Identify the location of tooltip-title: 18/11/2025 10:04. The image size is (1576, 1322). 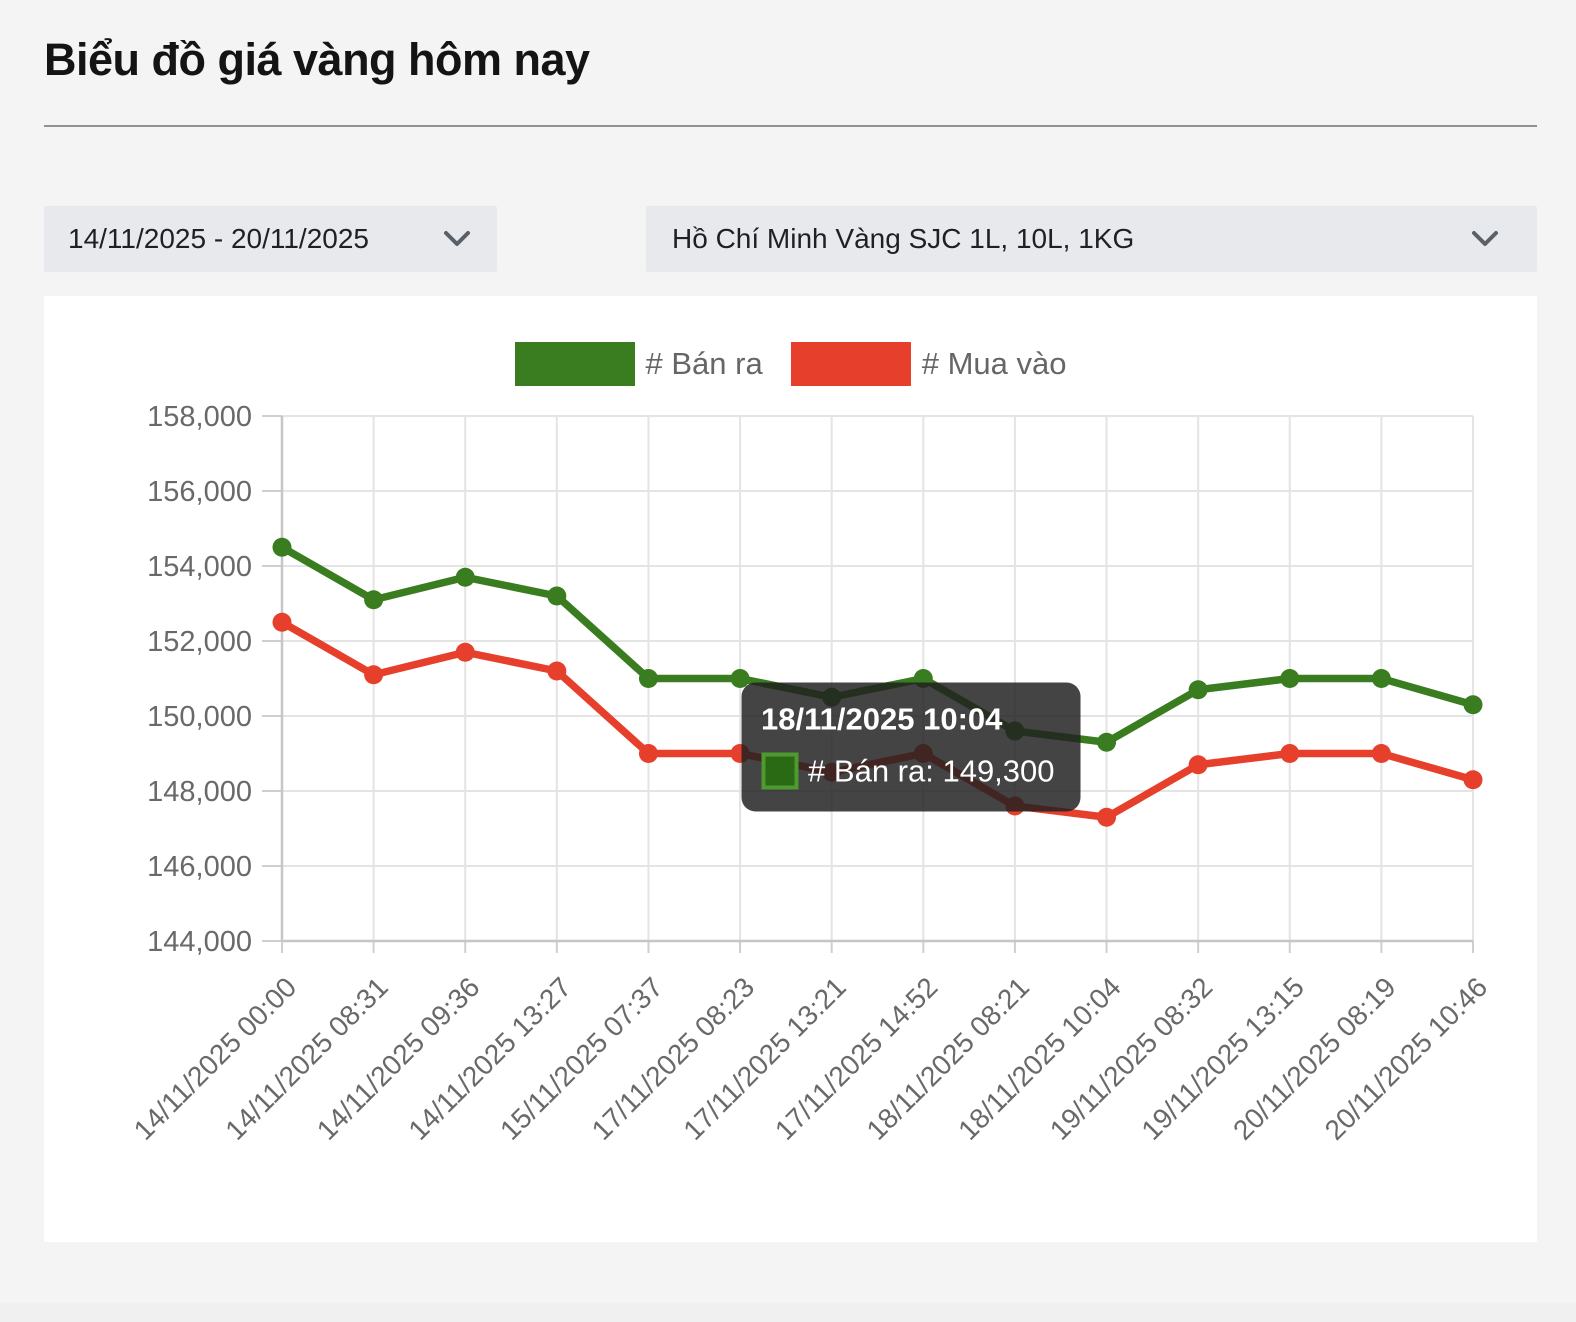
(882, 719).